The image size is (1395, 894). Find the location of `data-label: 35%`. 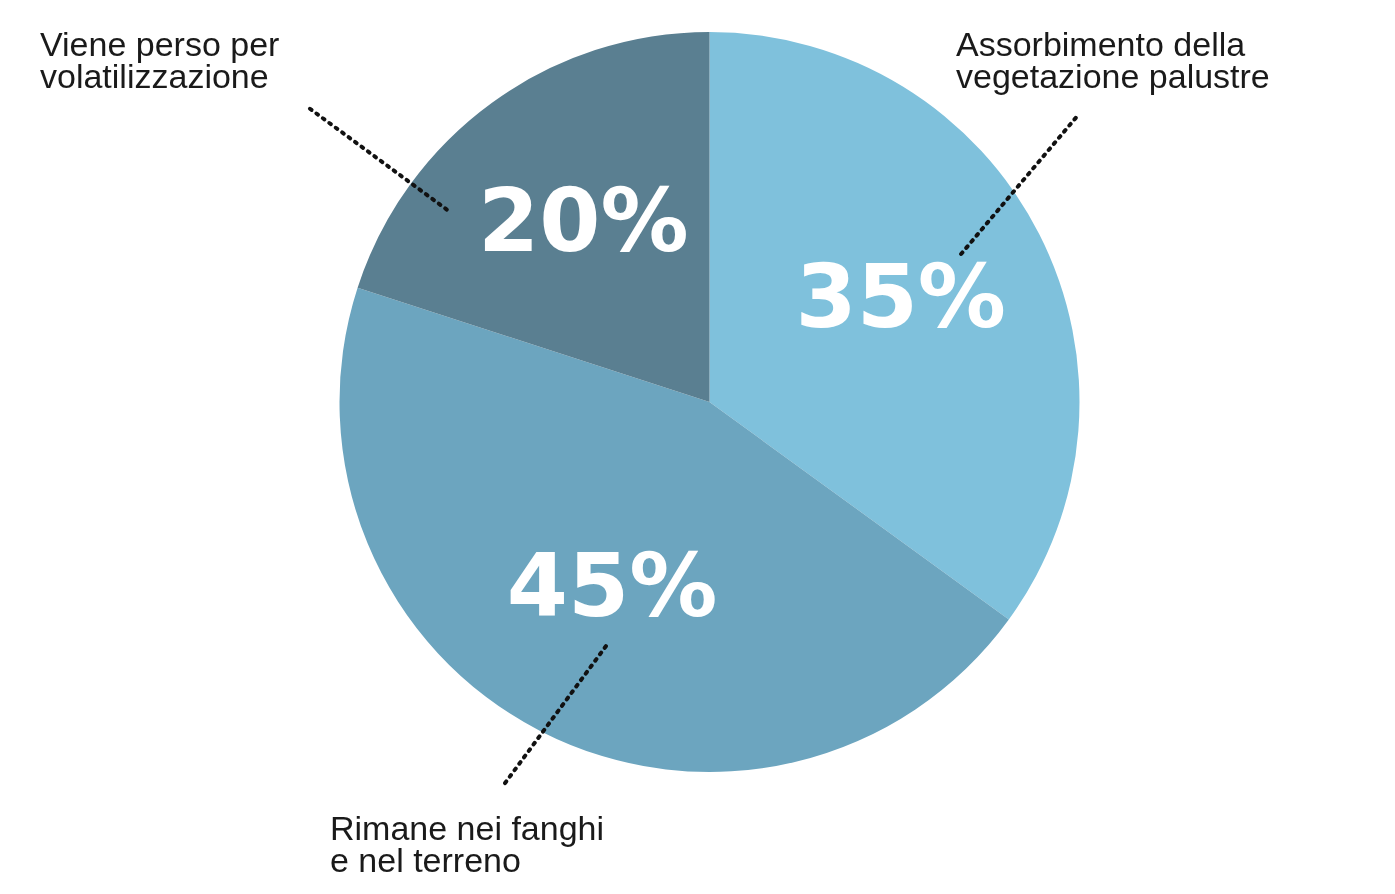

data-label: 35% is located at coordinates (901, 297).